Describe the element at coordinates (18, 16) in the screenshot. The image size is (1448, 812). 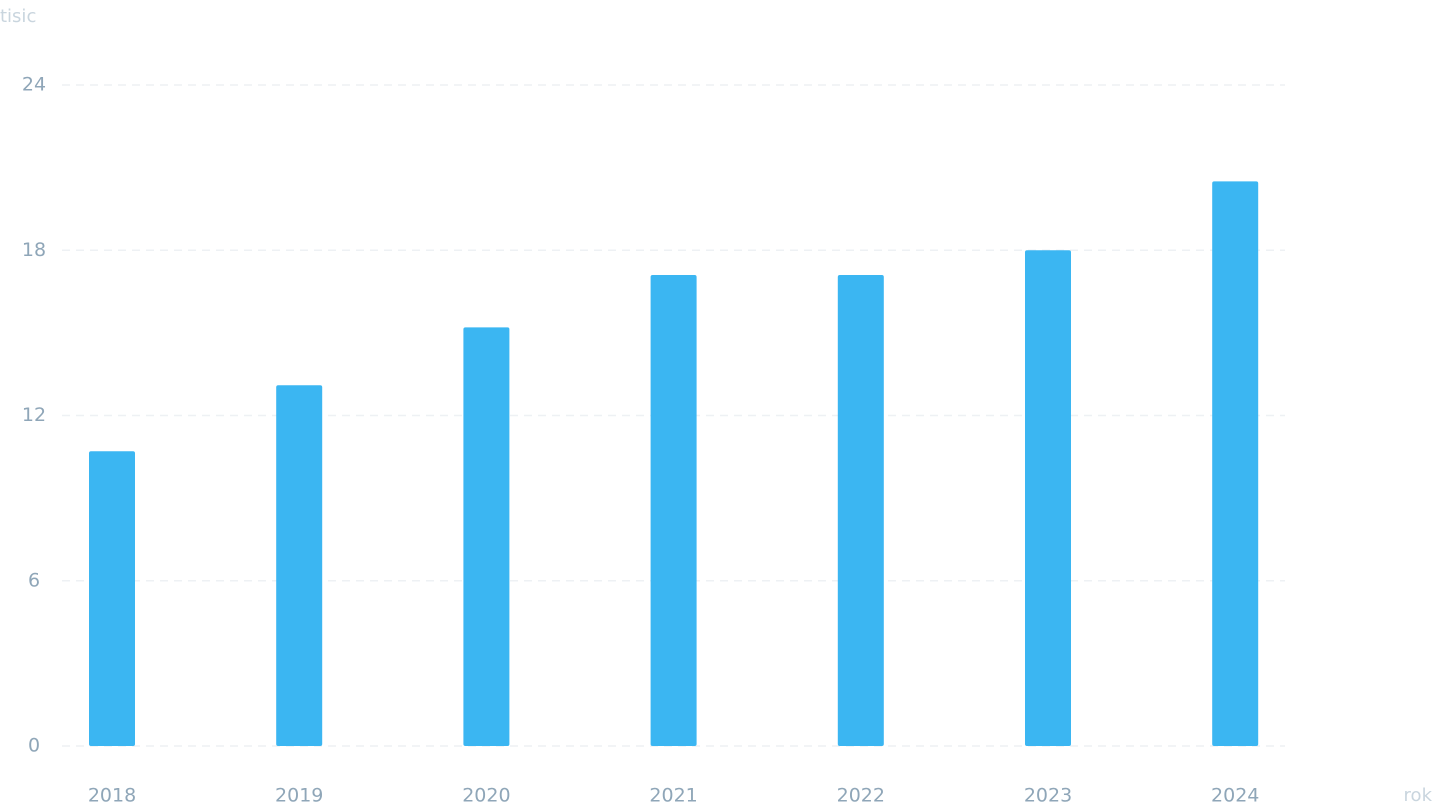
I see `y-axis-label: tisic` at that location.